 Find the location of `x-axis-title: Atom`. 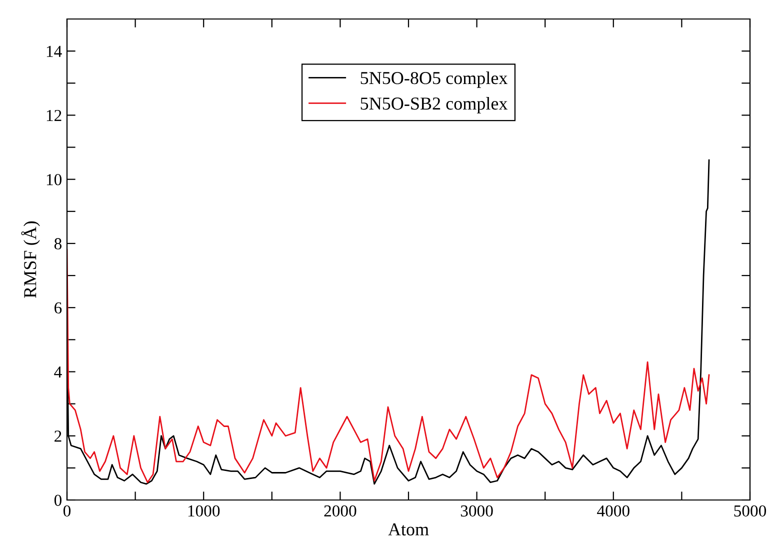

x-axis-title: Atom is located at coordinates (408, 529).